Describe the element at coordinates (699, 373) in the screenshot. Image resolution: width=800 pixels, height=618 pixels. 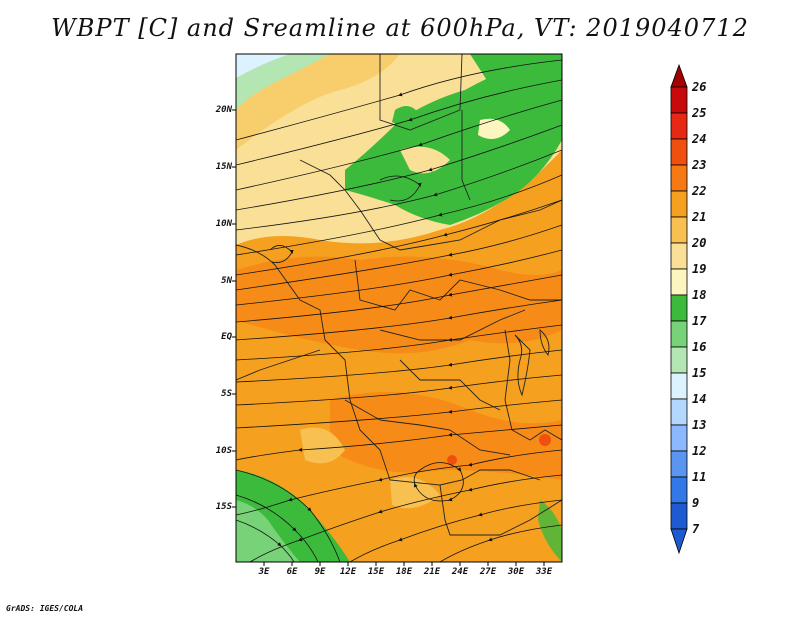
I see `colorbar-label: 15` at that location.